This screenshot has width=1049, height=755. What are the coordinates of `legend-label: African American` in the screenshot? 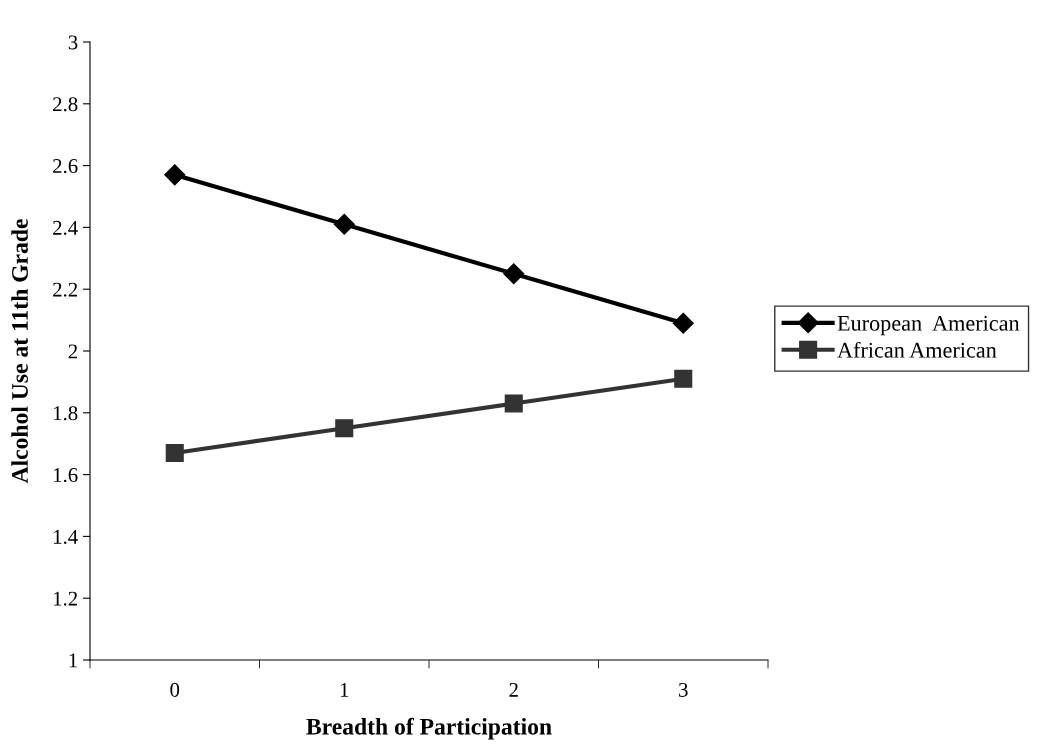 It's located at (917, 349).